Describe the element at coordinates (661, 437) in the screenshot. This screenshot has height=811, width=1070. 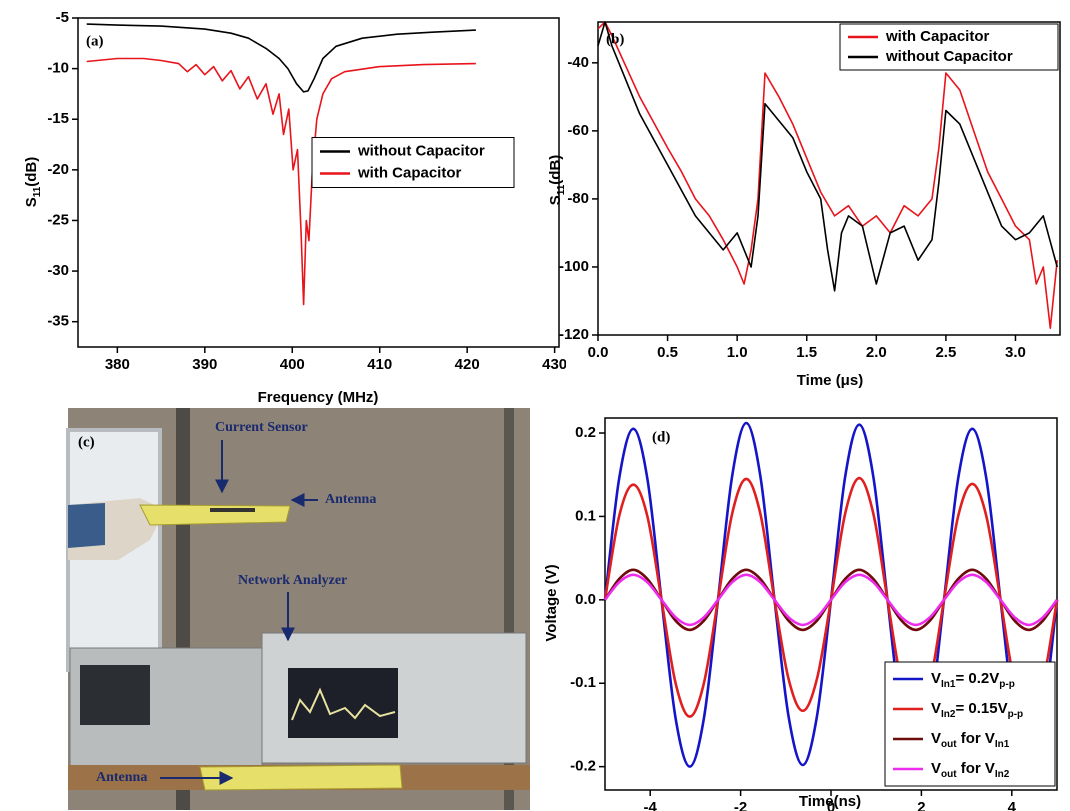
I see `panel-label: (d)` at that location.